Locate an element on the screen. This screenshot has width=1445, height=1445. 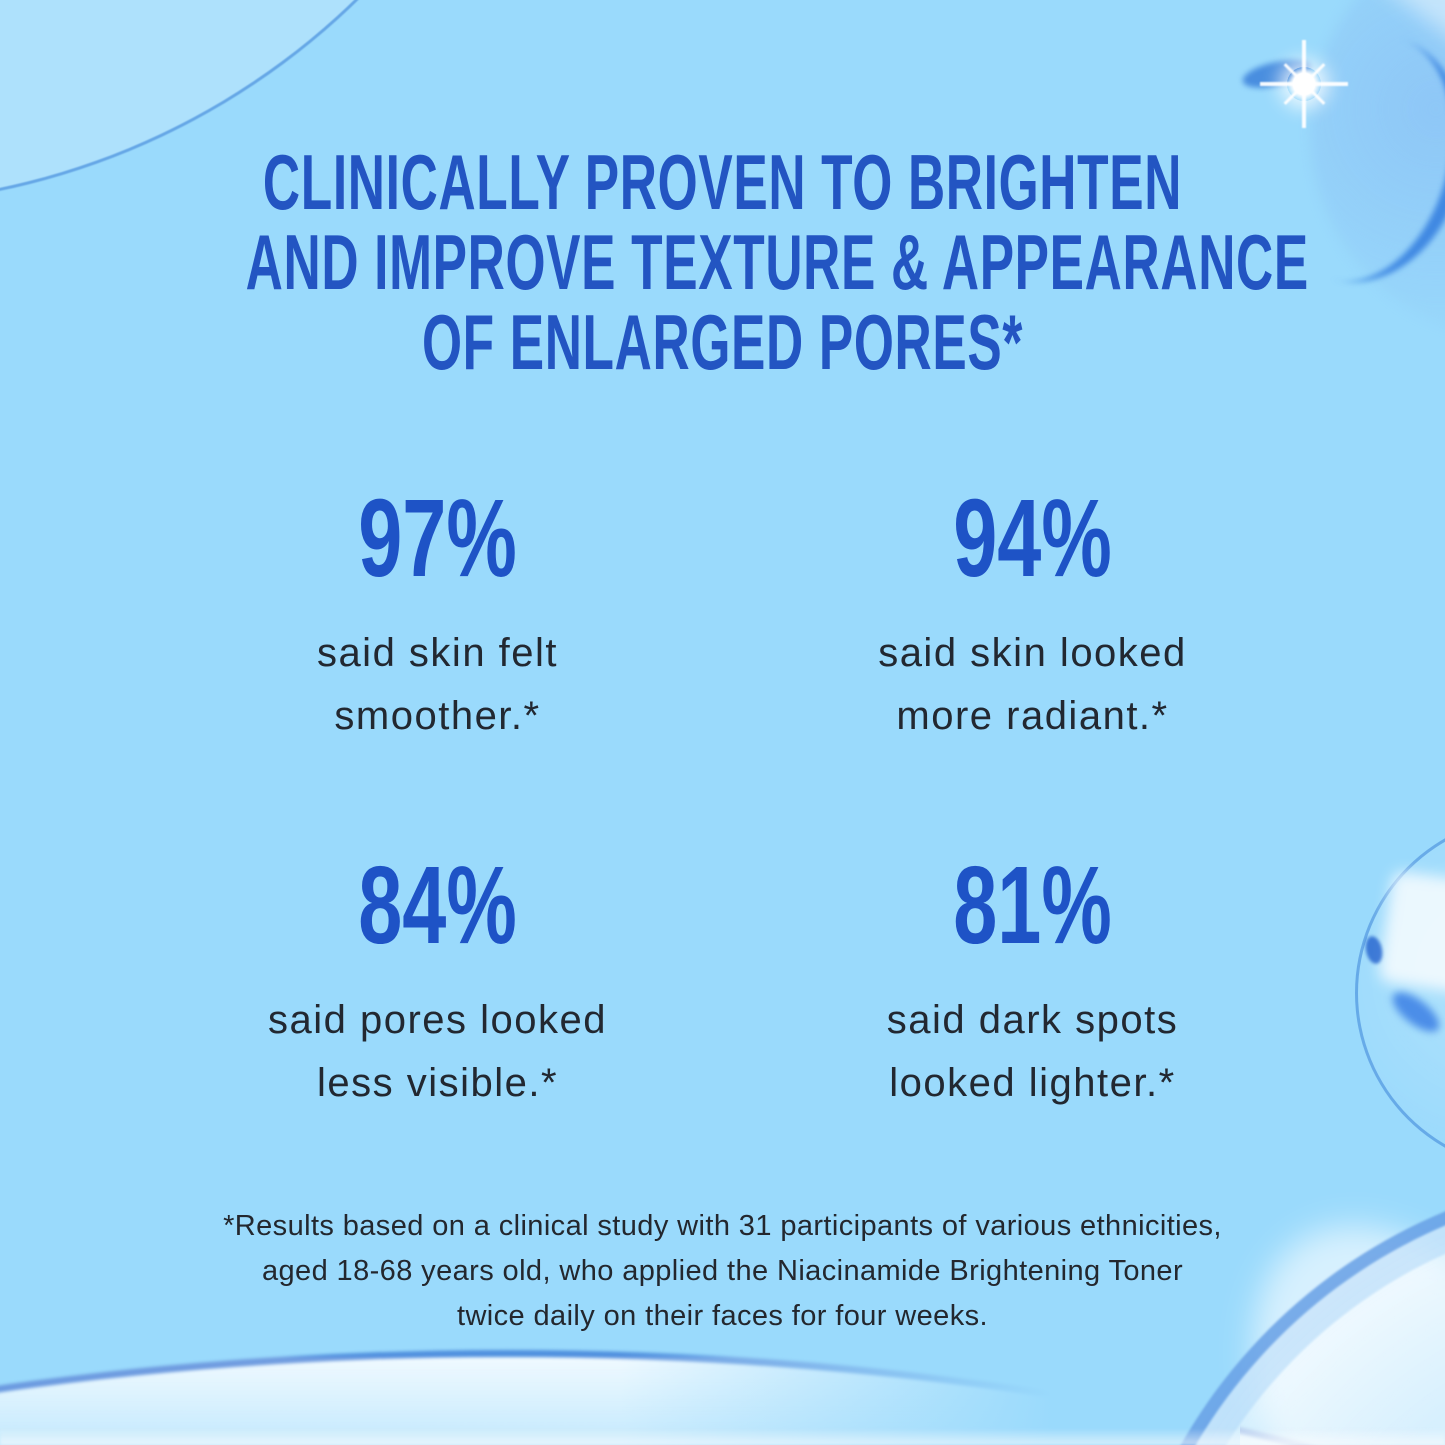
stat-dark-spots-lighter: 81% said dark spots looked lighter.* is located at coordinates (1032, 979).